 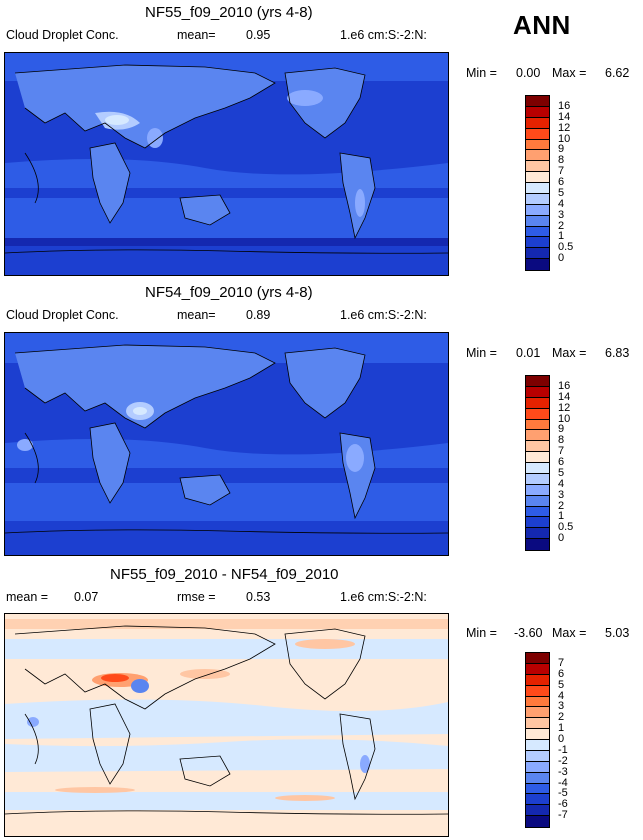 I want to click on panel2-colorbar, so click(x=537, y=463).